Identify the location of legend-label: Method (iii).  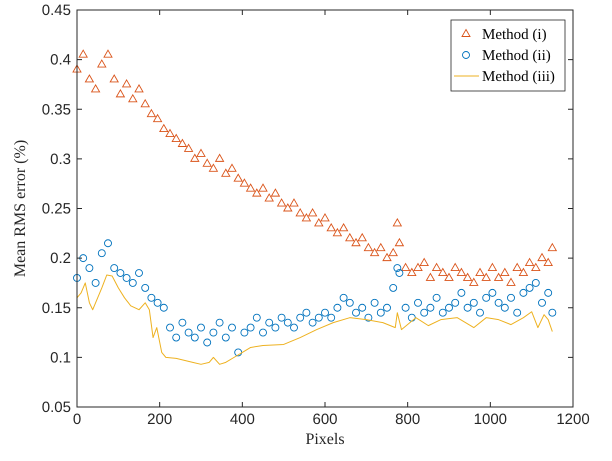
(518, 77).